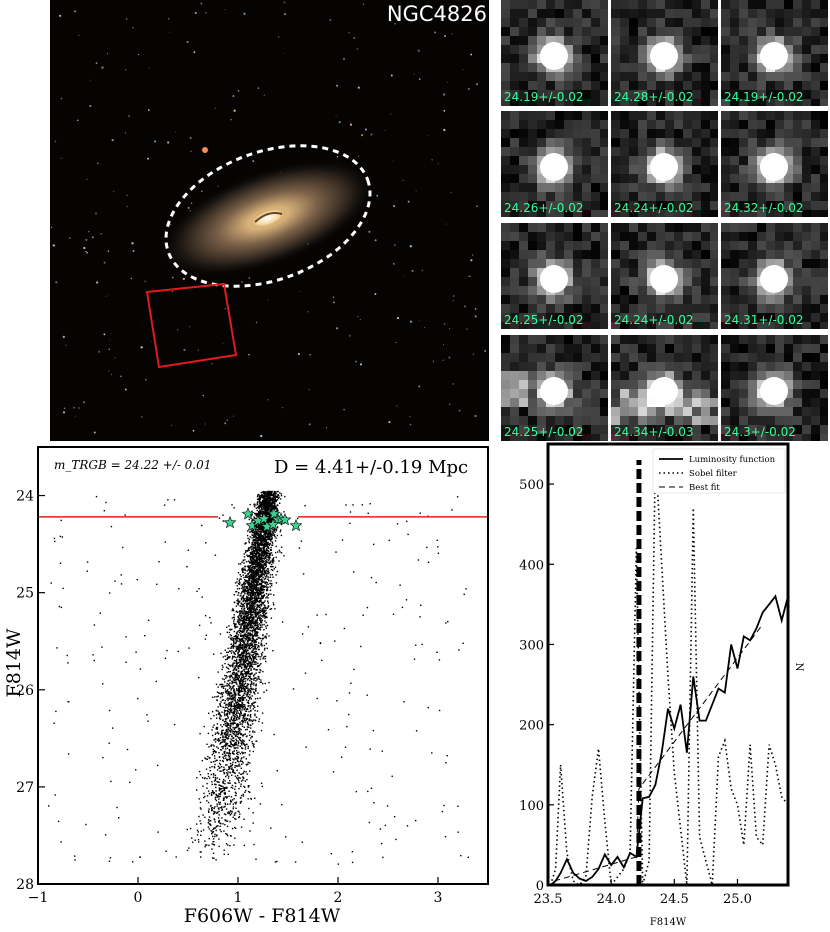 This screenshot has width=830, height=932. I want to click on star-thumbnail: 24.3+/-0.02, so click(774, 388).